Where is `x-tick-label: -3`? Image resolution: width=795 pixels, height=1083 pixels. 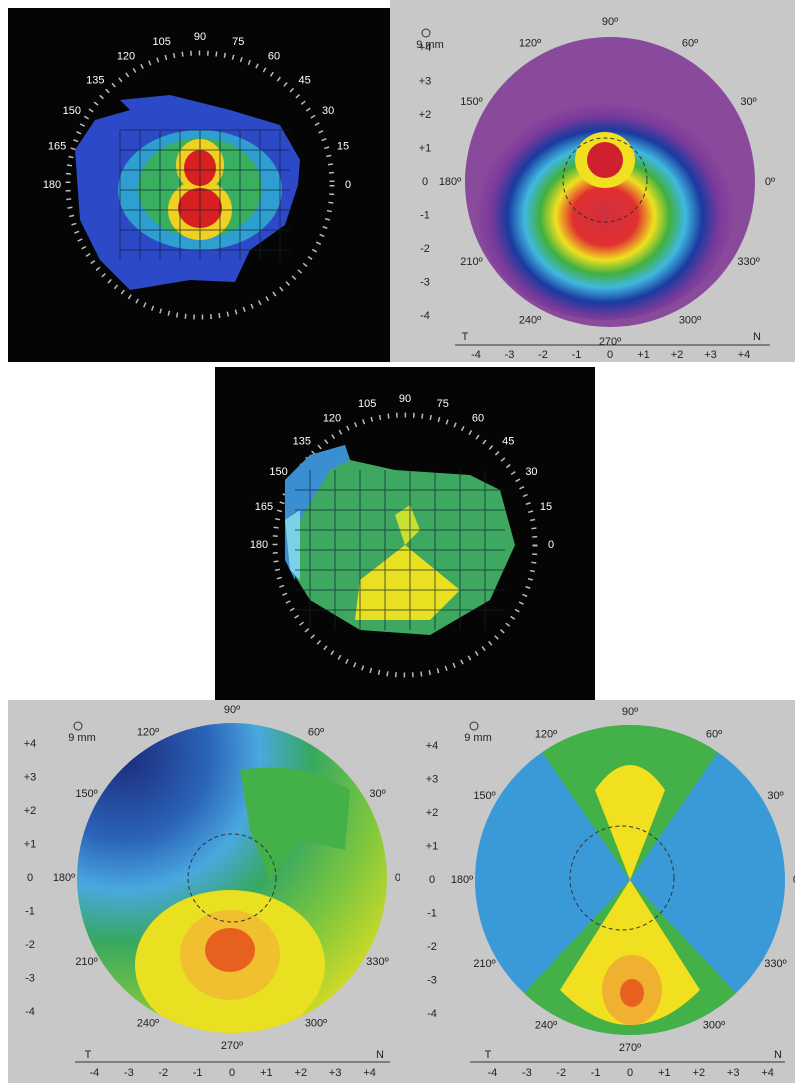 x-tick-label: -3 is located at coordinates (527, 1073).